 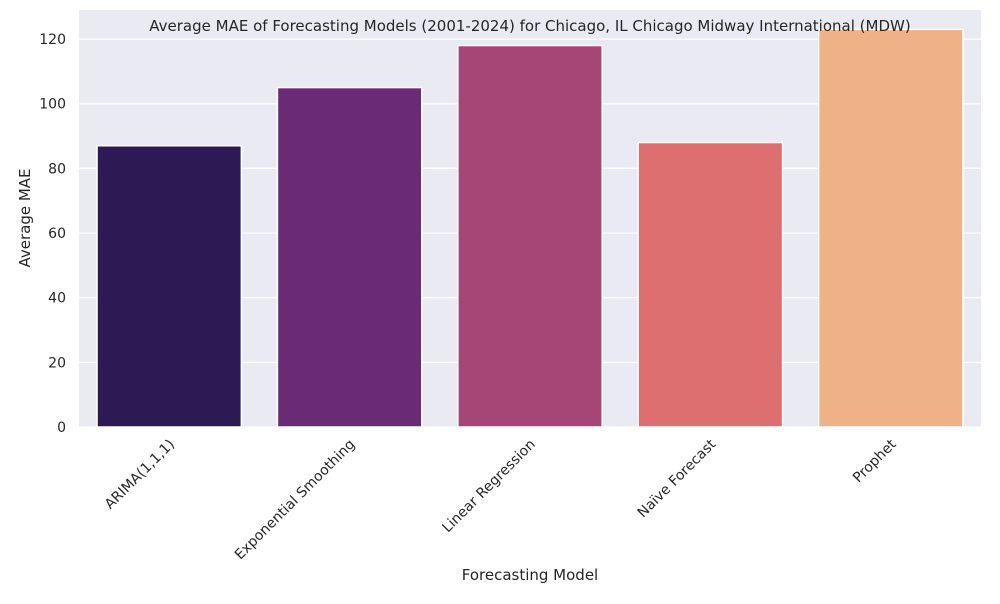 What do you see at coordinates (677, 478) in the screenshot?
I see `x-tick-label: Naïve Forecast` at bounding box center [677, 478].